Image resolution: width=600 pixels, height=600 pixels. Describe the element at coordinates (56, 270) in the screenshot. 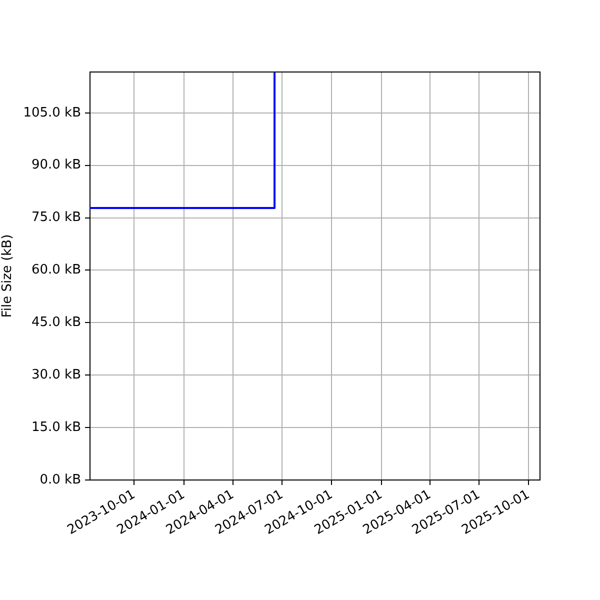

I see `y-tick-label: 60.0 kB` at that location.